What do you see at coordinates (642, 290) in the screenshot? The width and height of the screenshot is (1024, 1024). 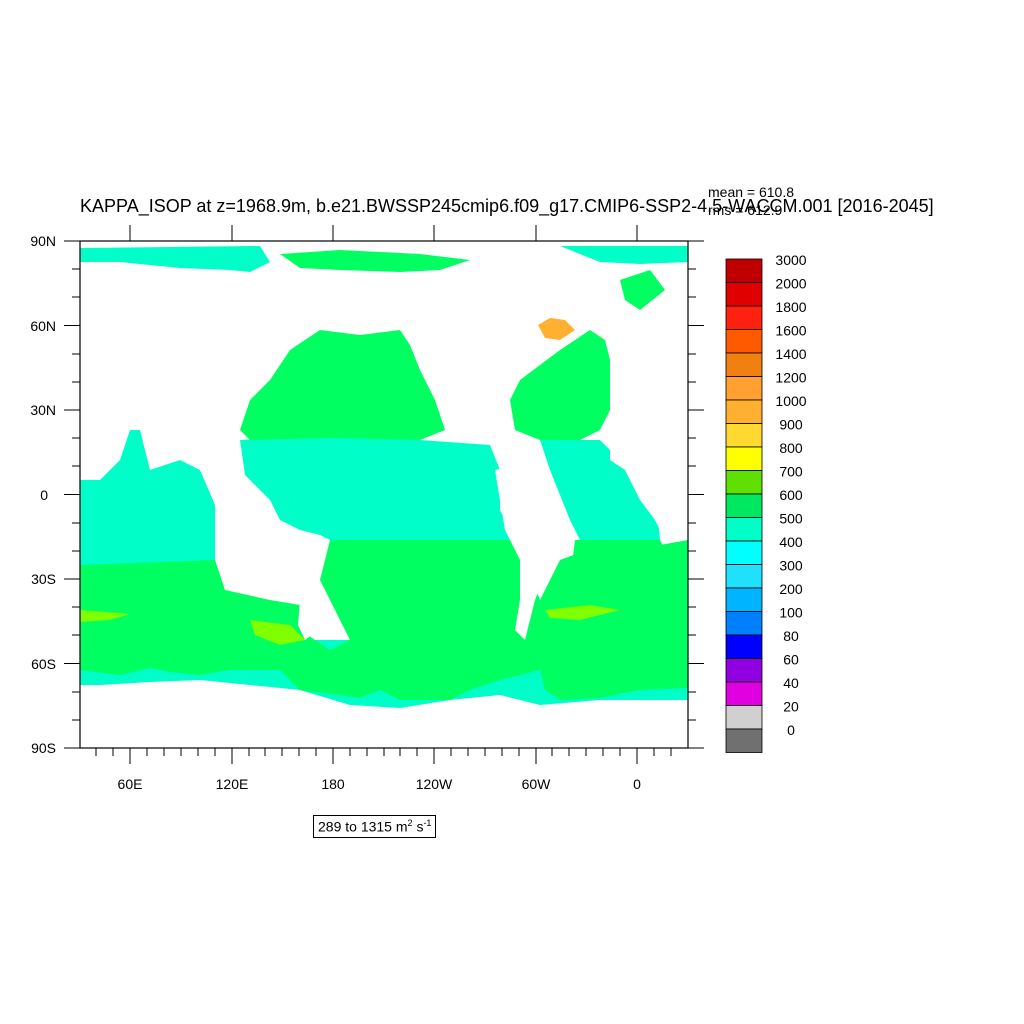 I see `barents-green` at bounding box center [642, 290].